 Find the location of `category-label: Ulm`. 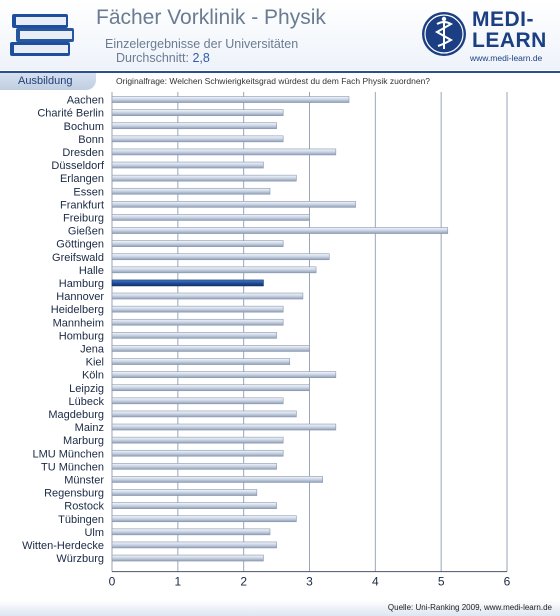

category-label: Ulm is located at coordinates (94, 533).